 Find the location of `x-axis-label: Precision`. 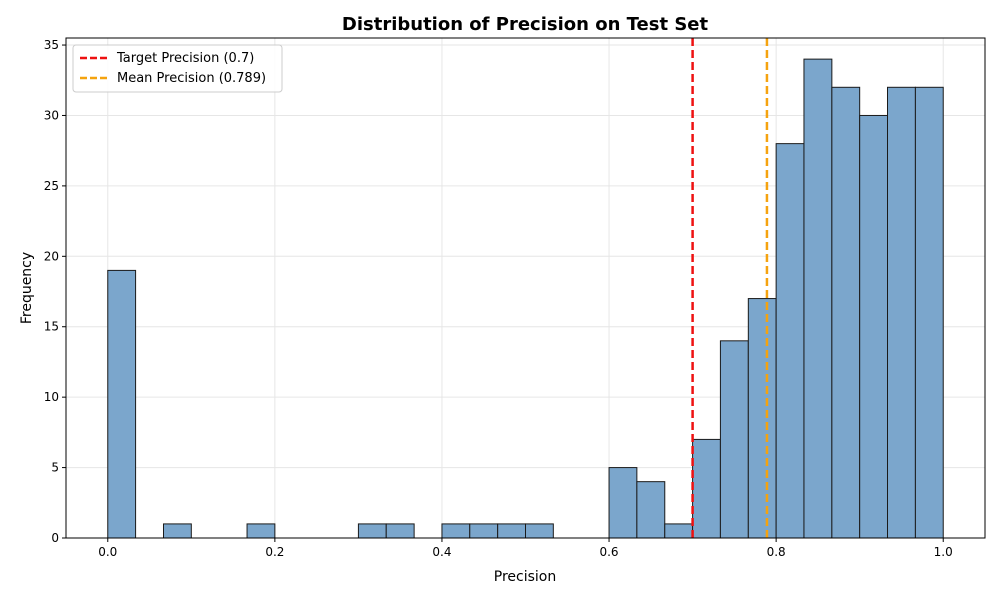

x-axis-label: Precision is located at coordinates (525, 577).